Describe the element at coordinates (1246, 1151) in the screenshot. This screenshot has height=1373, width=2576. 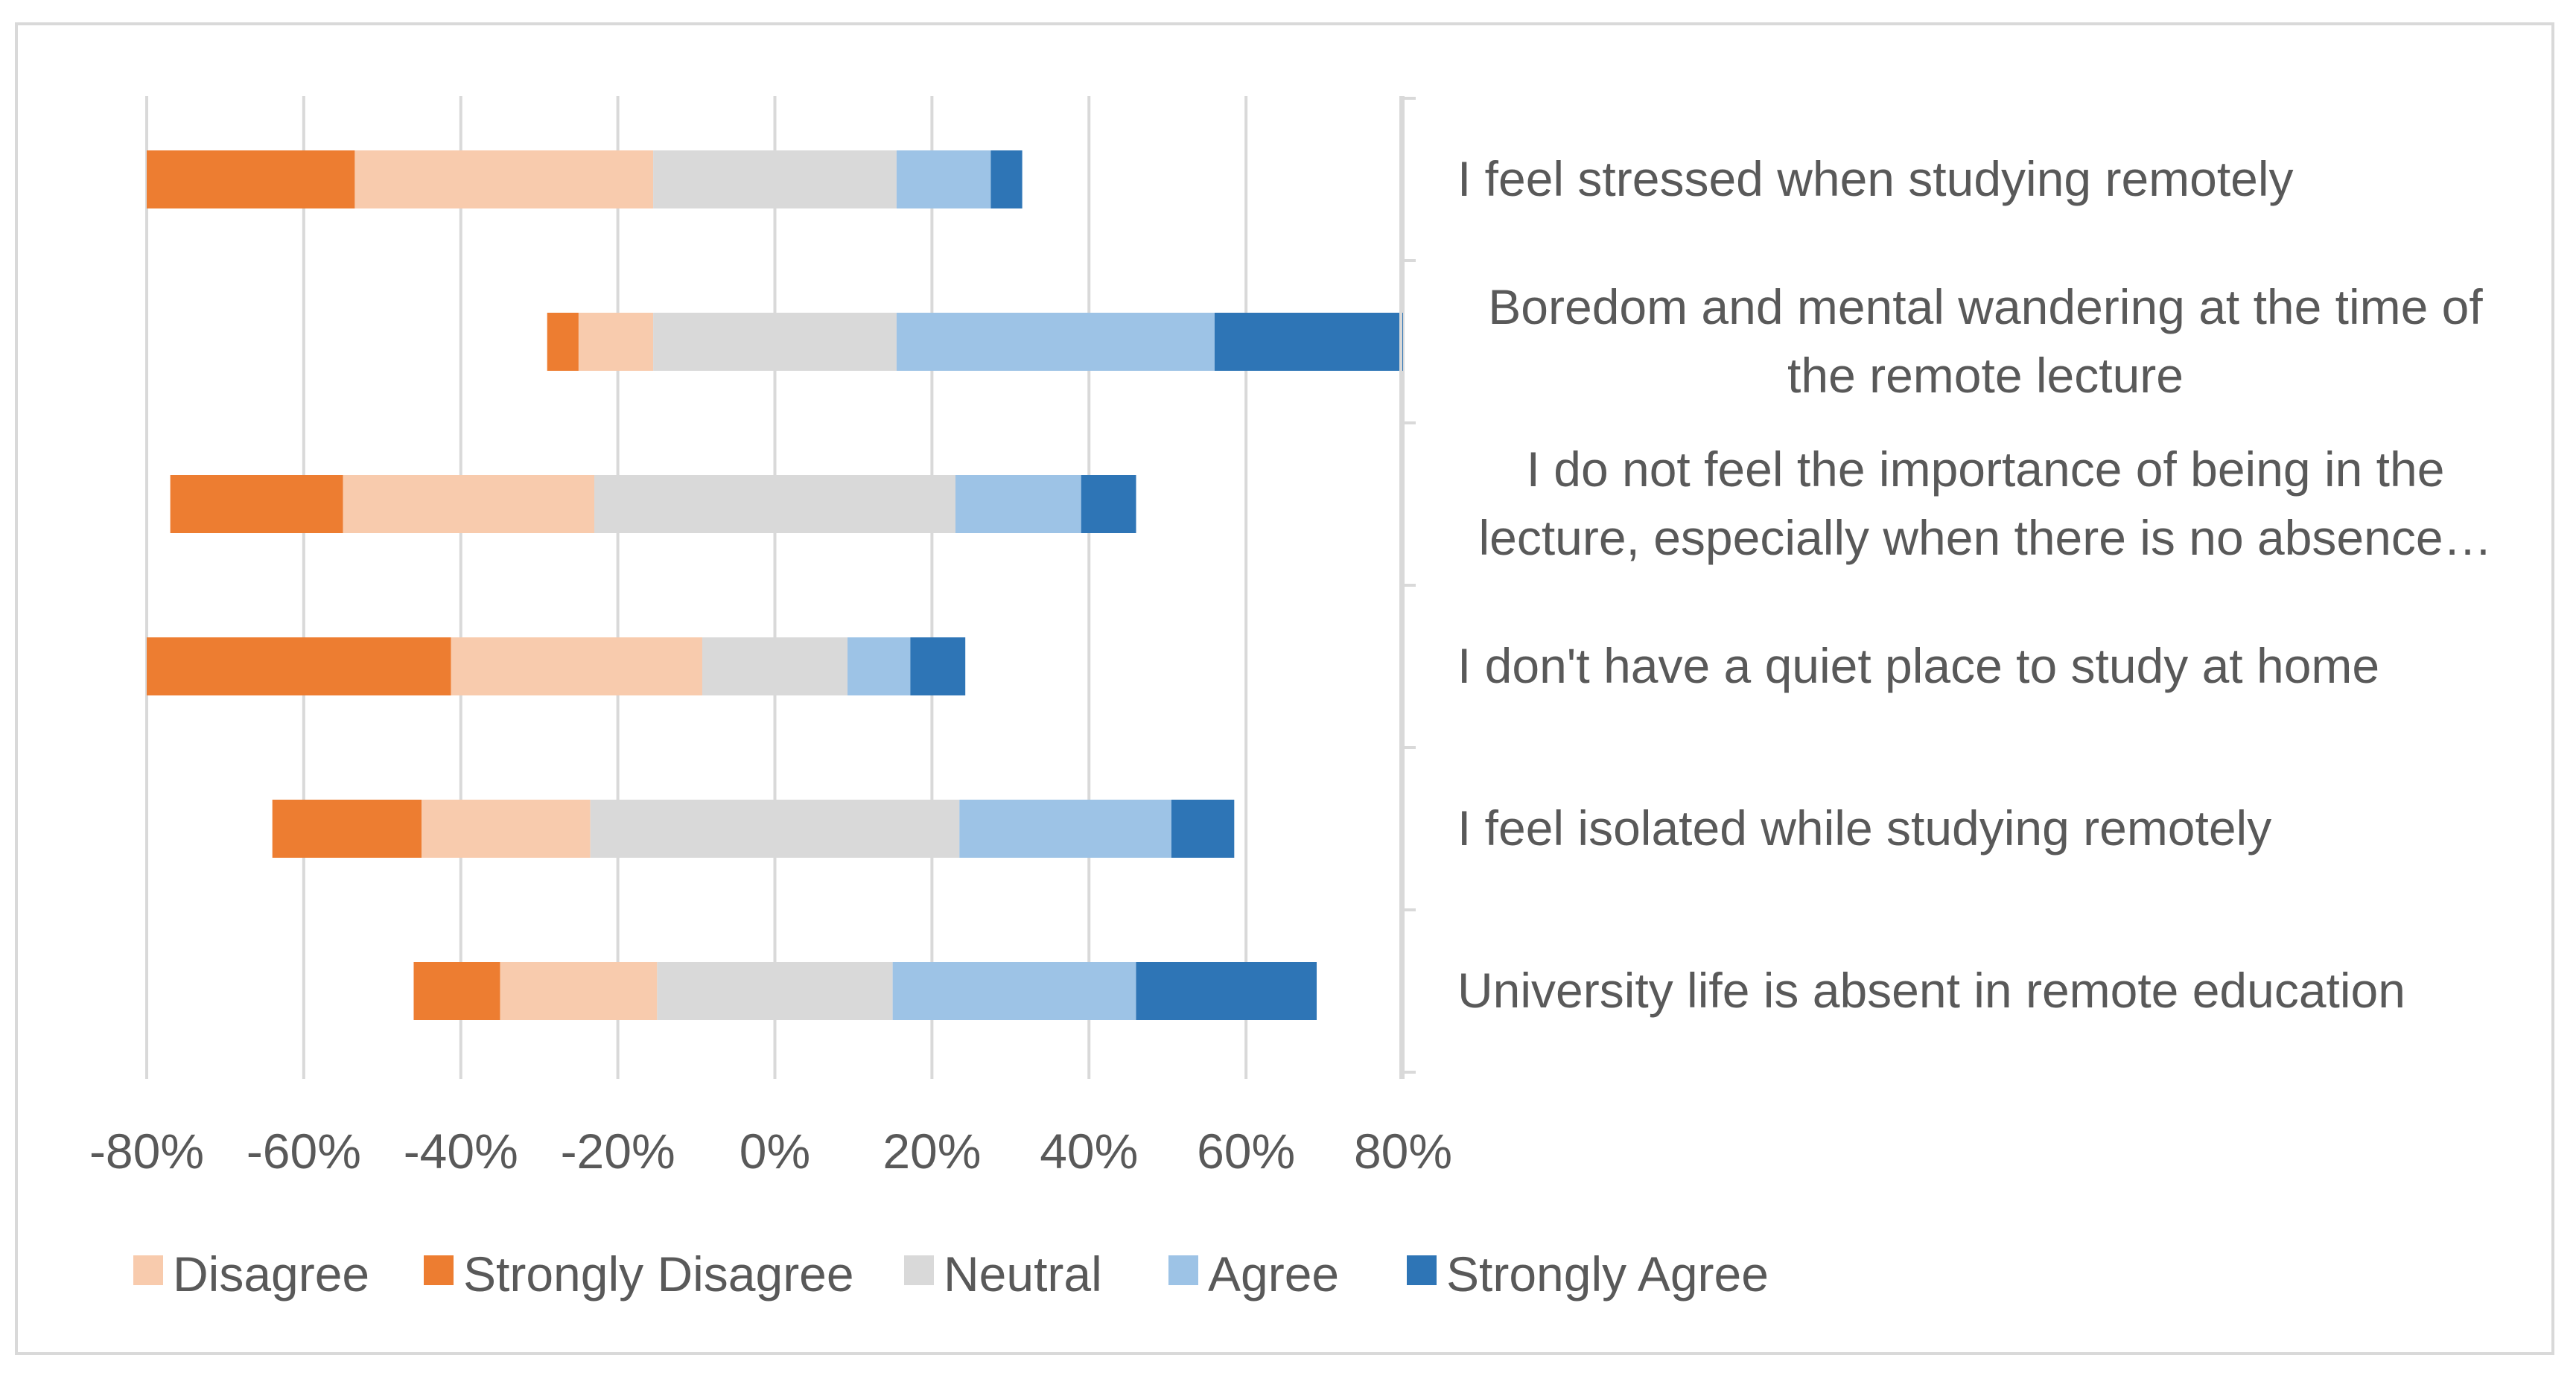
I see `x-tick-label: 60%` at that location.